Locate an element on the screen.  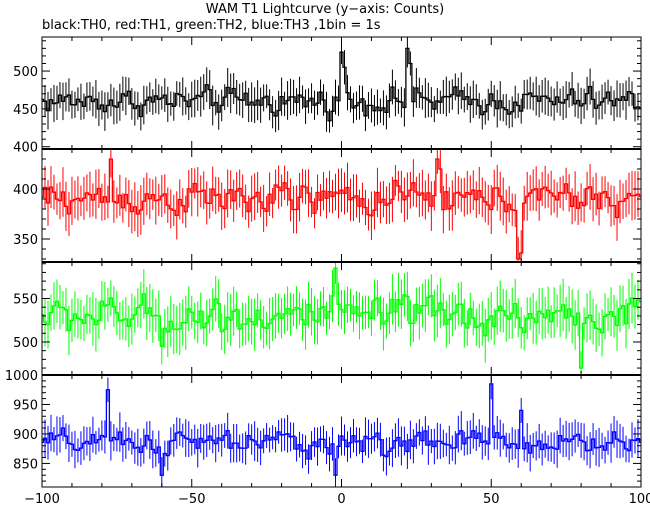
y-tick-label: 850 is located at coordinates (25, 464).